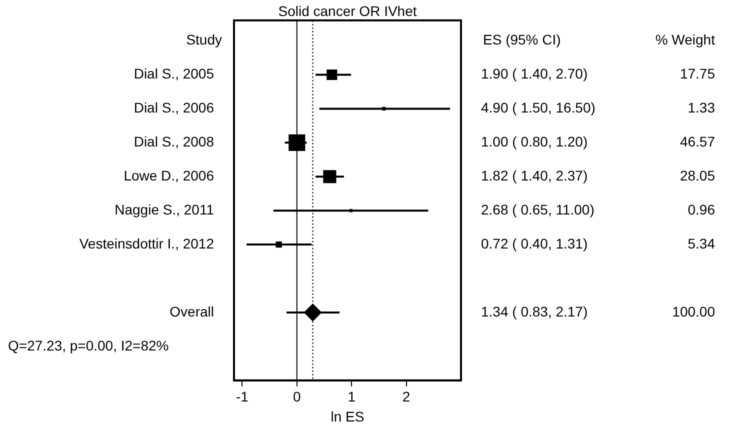  Describe the element at coordinates (297, 396) in the screenshot. I see `x-tick-label: 0` at that location.